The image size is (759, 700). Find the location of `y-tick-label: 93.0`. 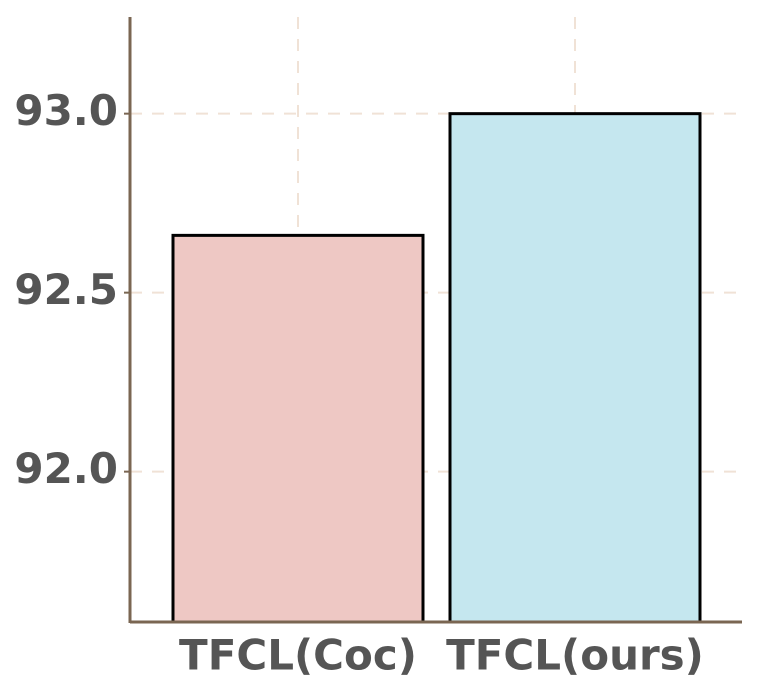

y-tick-label: 93.0 is located at coordinates (66, 110).